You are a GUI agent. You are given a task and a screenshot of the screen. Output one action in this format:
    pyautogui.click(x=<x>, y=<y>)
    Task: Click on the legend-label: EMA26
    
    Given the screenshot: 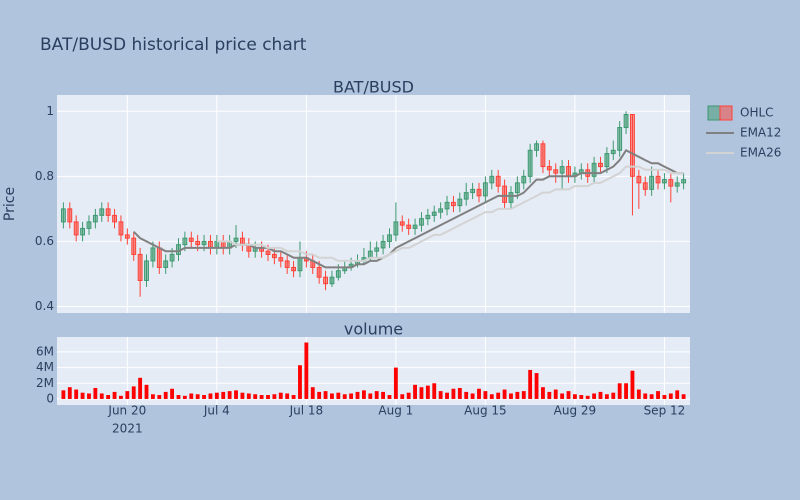 What is the action you would take?
    pyautogui.click(x=760, y=153)
    